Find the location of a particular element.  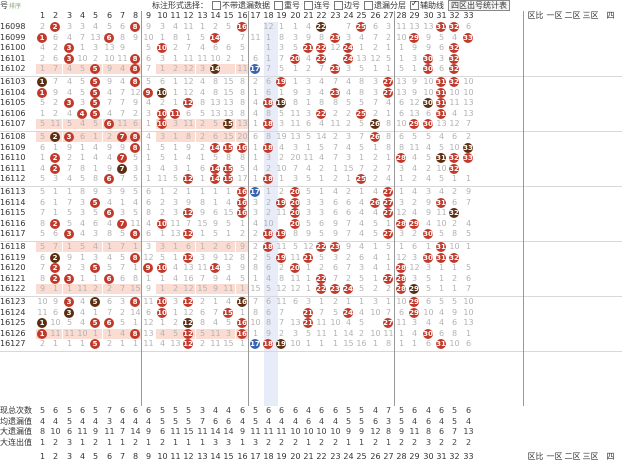

sort-toggle: 排序 is located at coordinates (15, 6).